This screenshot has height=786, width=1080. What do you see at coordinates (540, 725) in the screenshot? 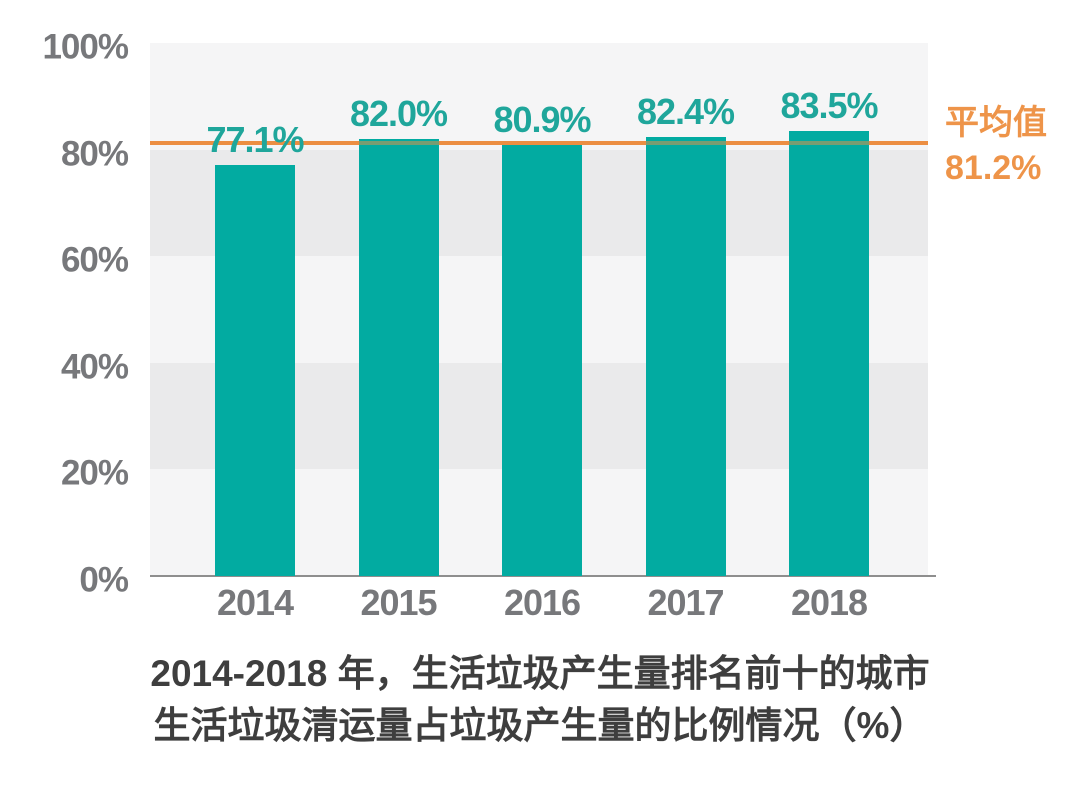
I see `chart-title-line2: 生活垃圾清运量占垃圾产生量的比例情况（%）` at bounding box center [540, 725].